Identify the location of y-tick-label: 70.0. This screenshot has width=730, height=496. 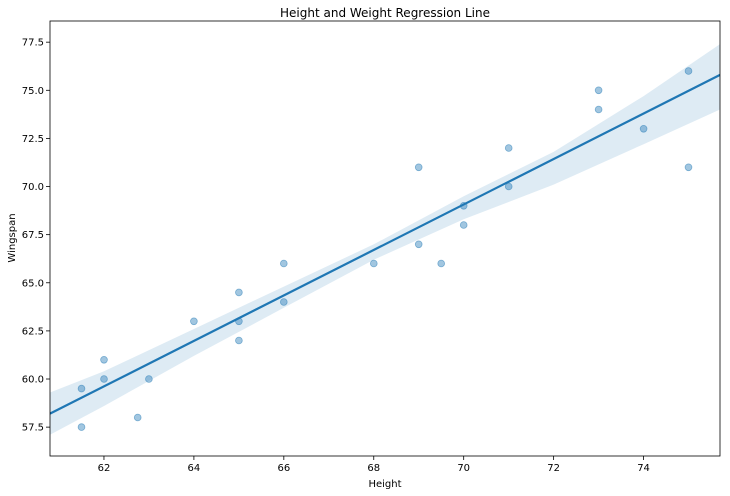
(33, 187).